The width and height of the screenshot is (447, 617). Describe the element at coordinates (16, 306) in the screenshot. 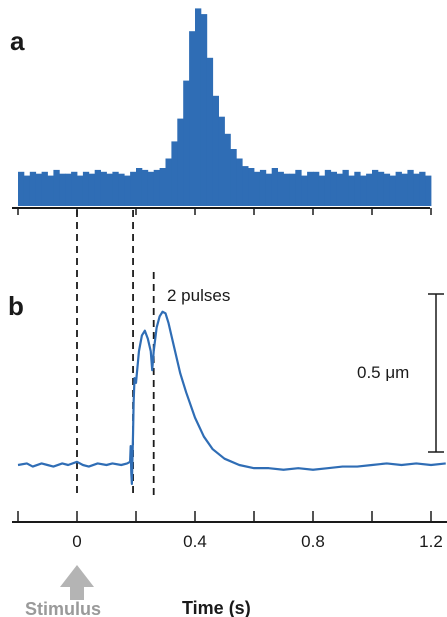

I see `panel-label-b: b` at that location.